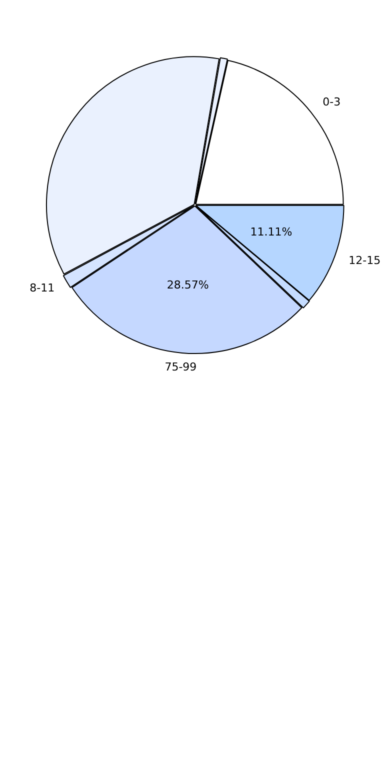  Describe the element at coordinates (187, 285) in the screenshot. I see `data-label: 28.57%` at that location.